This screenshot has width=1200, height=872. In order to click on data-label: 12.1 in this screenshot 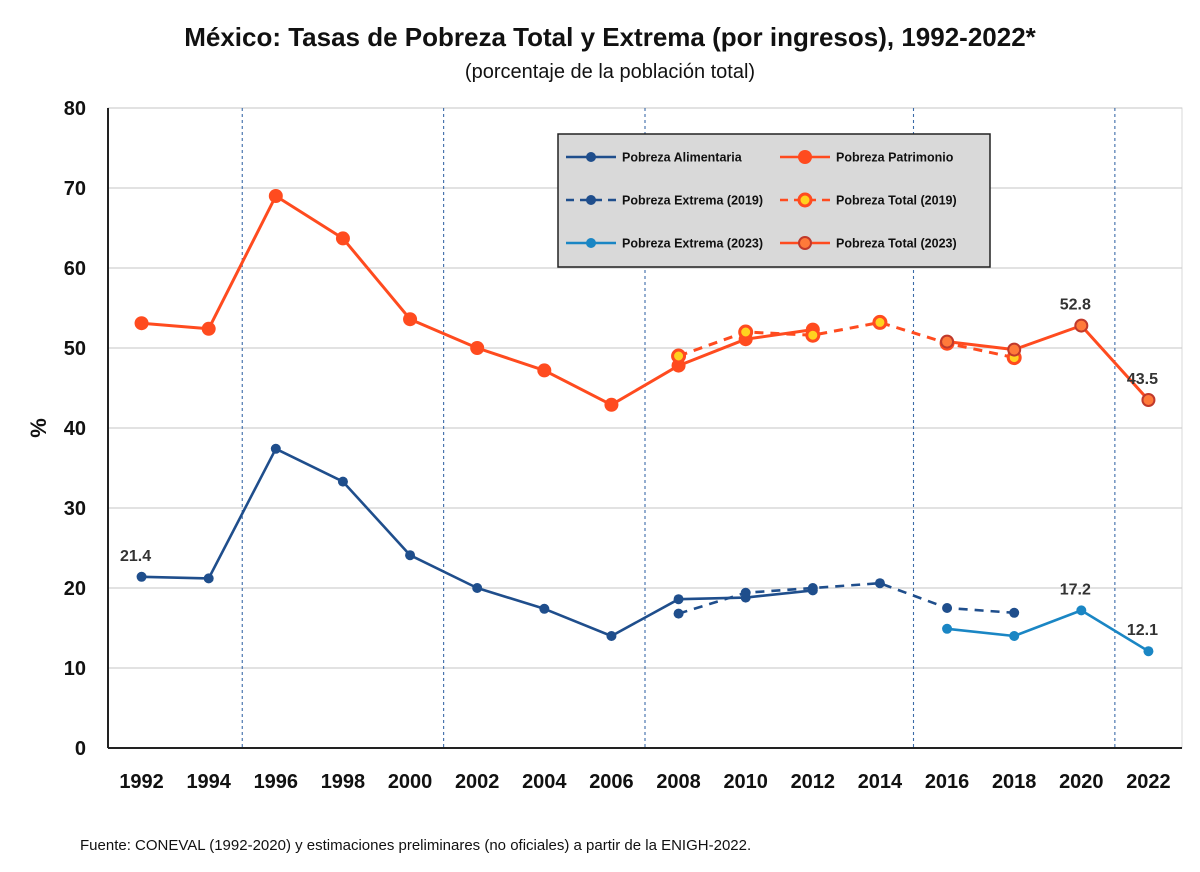, I will do `click(1142, 630)`.